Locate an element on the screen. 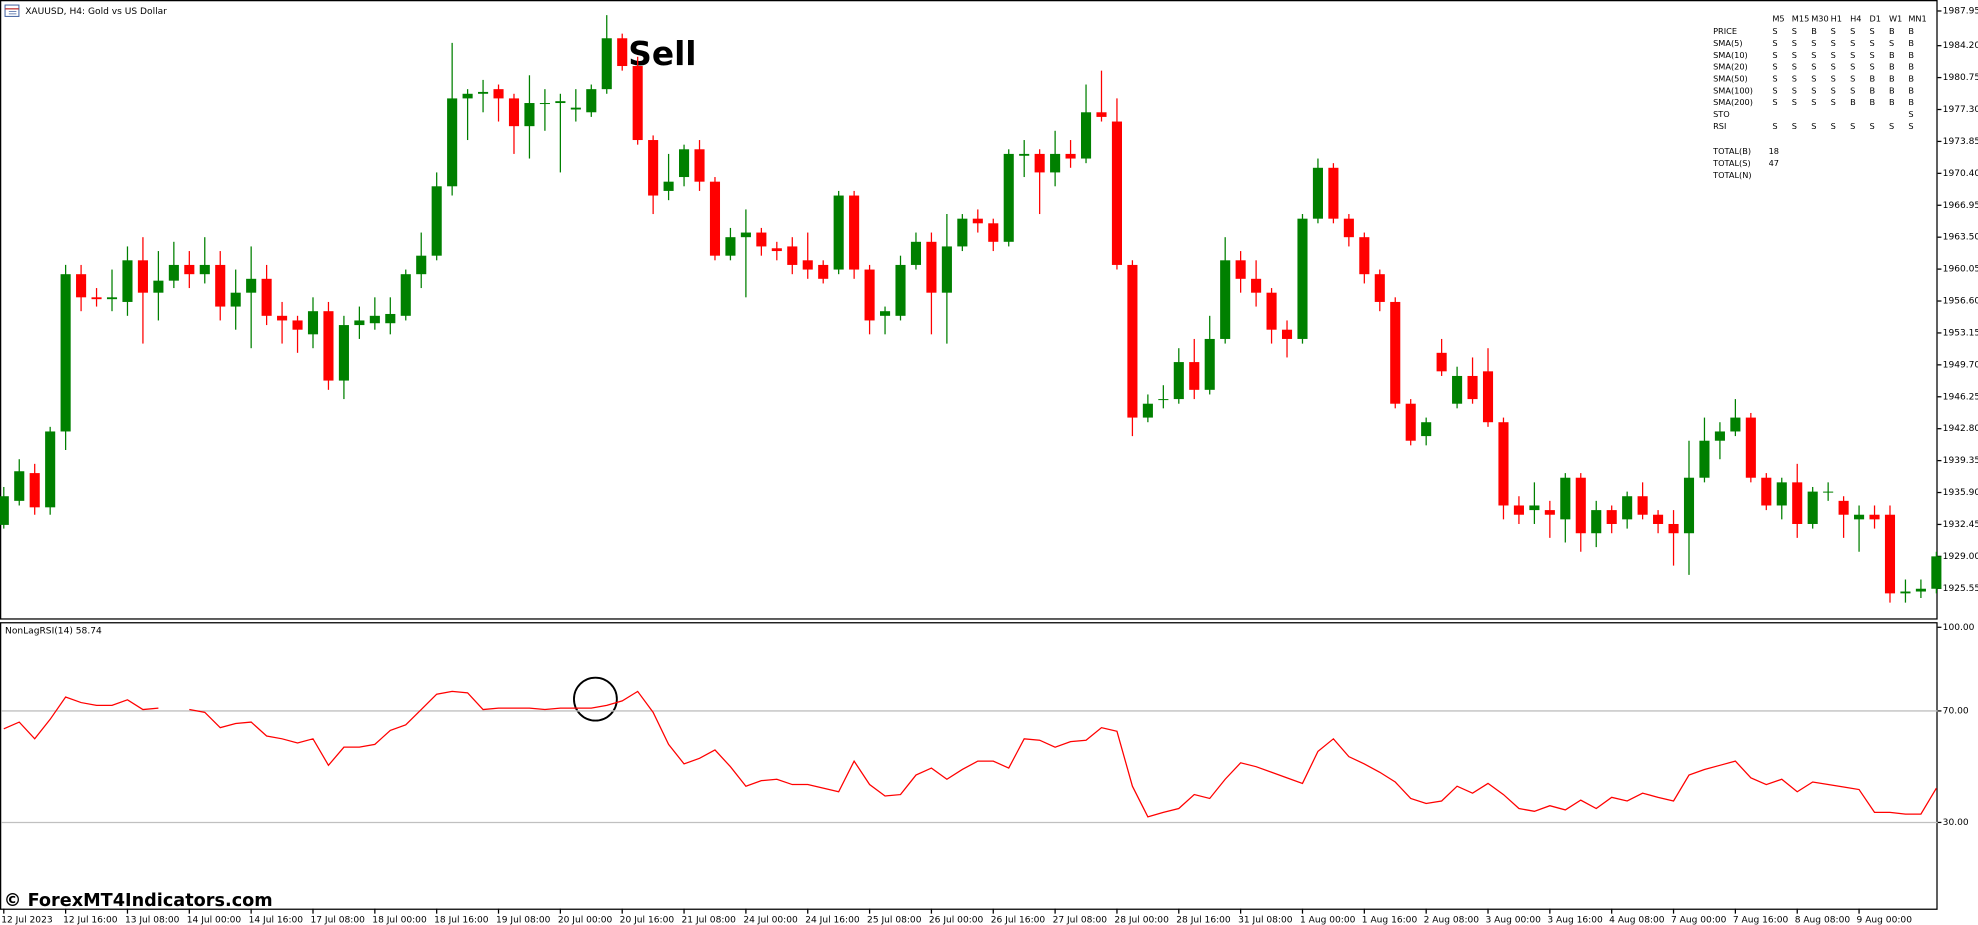 This screenshot has height=925, width=1978. y-tick-label: 1970.40 is located at coordinates (1960, 174).